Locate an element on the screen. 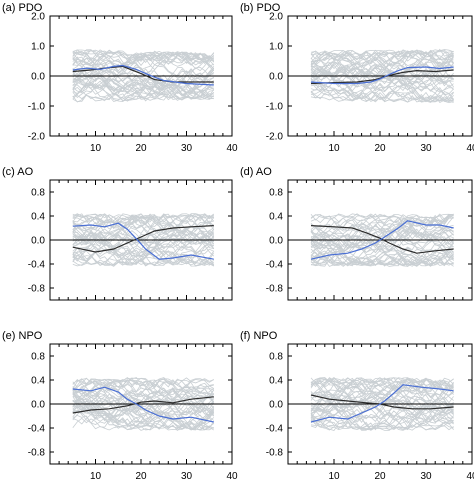 The image size is (474, 486). y-tick-label: 1.0 is located at coordinates (38, 47).